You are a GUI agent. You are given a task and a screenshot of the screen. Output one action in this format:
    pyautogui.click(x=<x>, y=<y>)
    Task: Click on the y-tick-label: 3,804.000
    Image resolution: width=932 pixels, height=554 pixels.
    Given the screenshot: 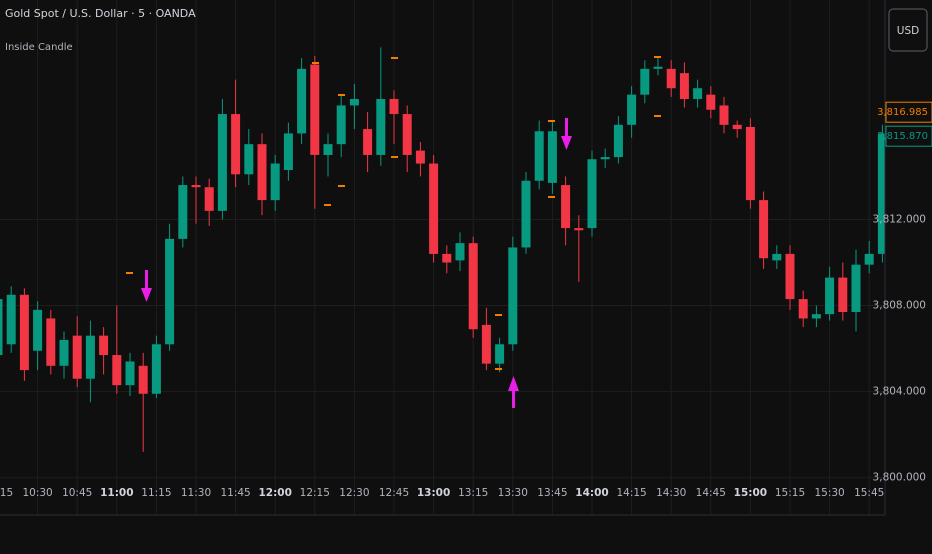 What is the action you would take?
    pyautogui.click(x=899, y=392)
    